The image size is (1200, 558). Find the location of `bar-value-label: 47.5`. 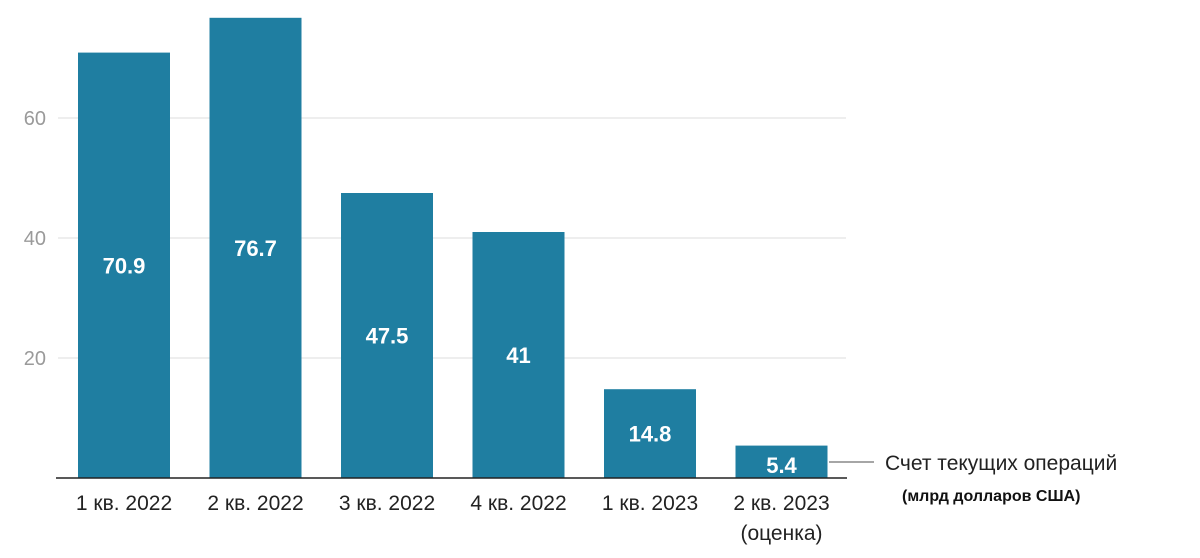

bar-value-label: 47.5 is located at coordinates (387, 336).